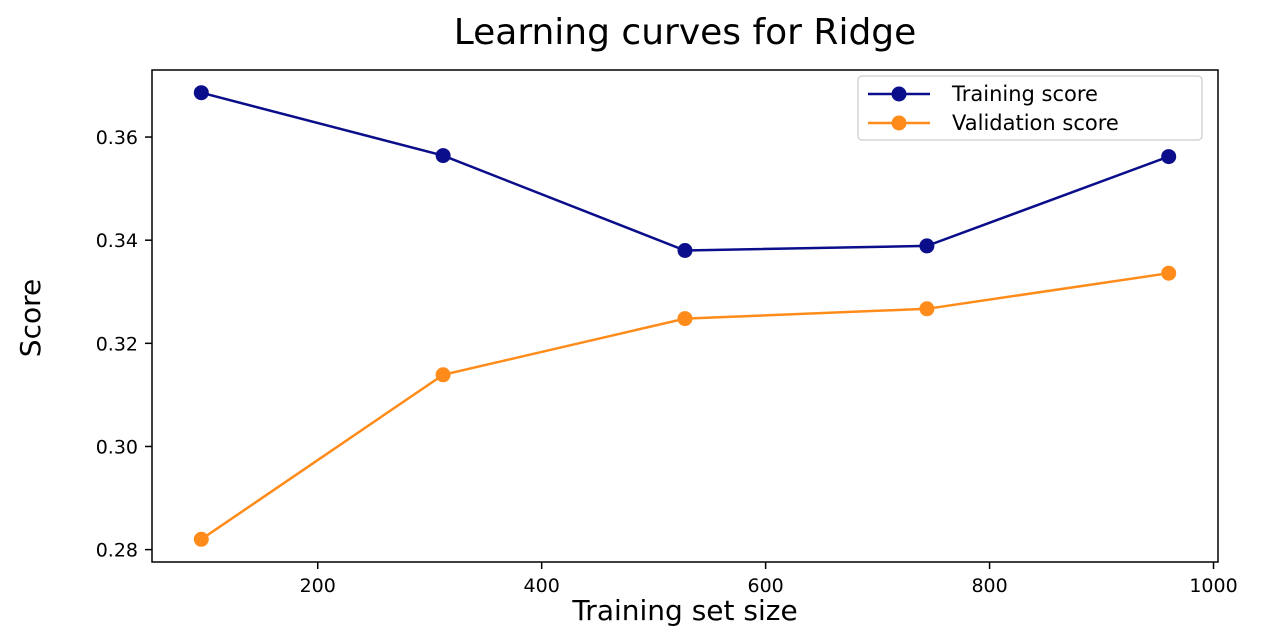  I want to click on y-tick-label: 0.34, so click(117, 241).